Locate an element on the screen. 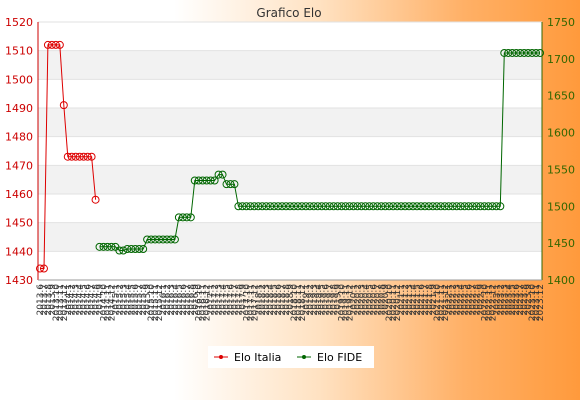  x-tick-label: 2019.1 is located at coordinates (307, 300).